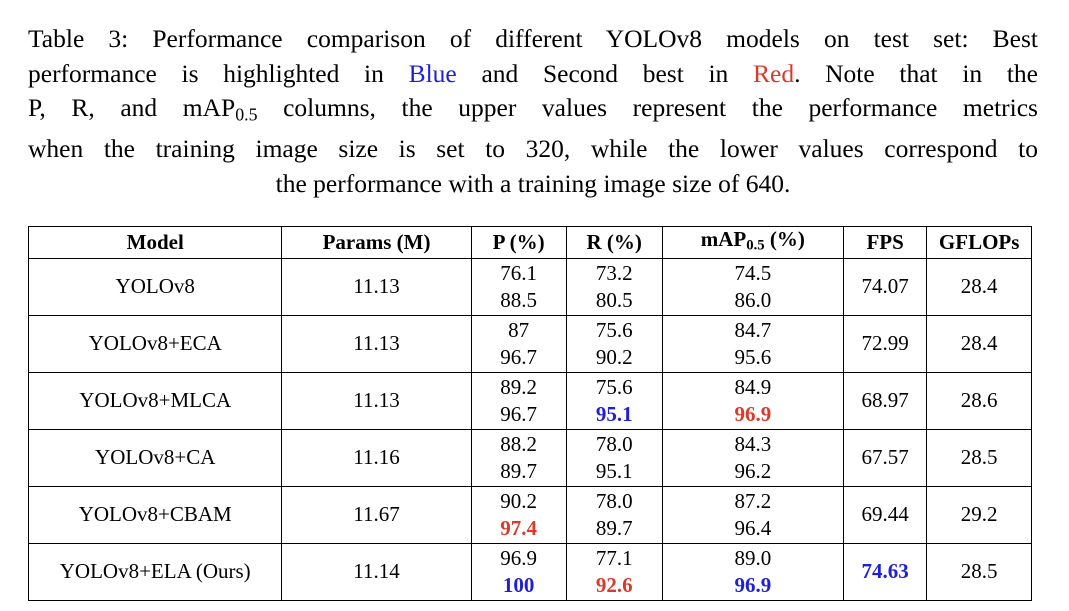 The width and height of the screenshot is (1069, 611). What do you see at coordinates (155, 343) in the screenshot?
I see `cell-model: YOLOv8+ECA` at bounding box center [155, 343].